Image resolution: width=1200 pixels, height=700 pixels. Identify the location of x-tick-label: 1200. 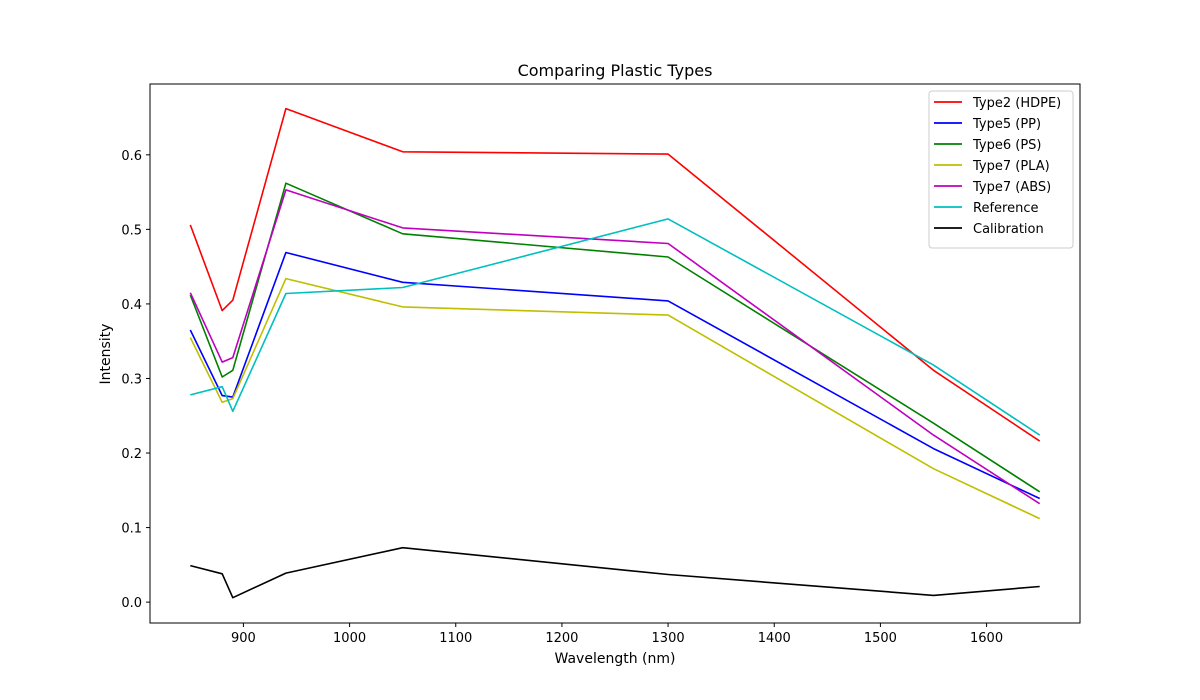
(561, 638).